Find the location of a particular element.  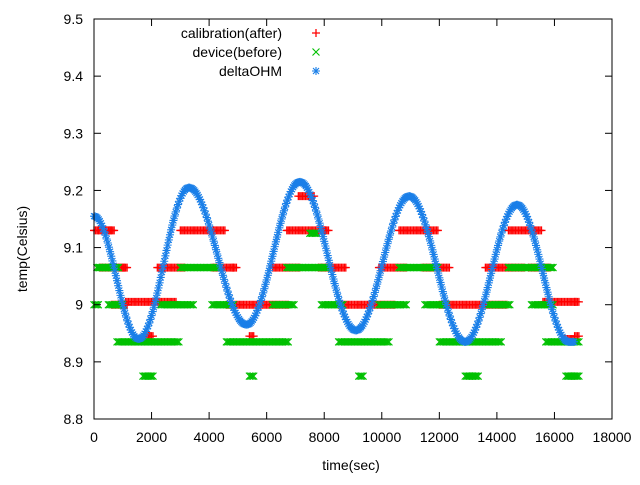

y-tick-label: 8.8 is located at coordinates (74, 419).